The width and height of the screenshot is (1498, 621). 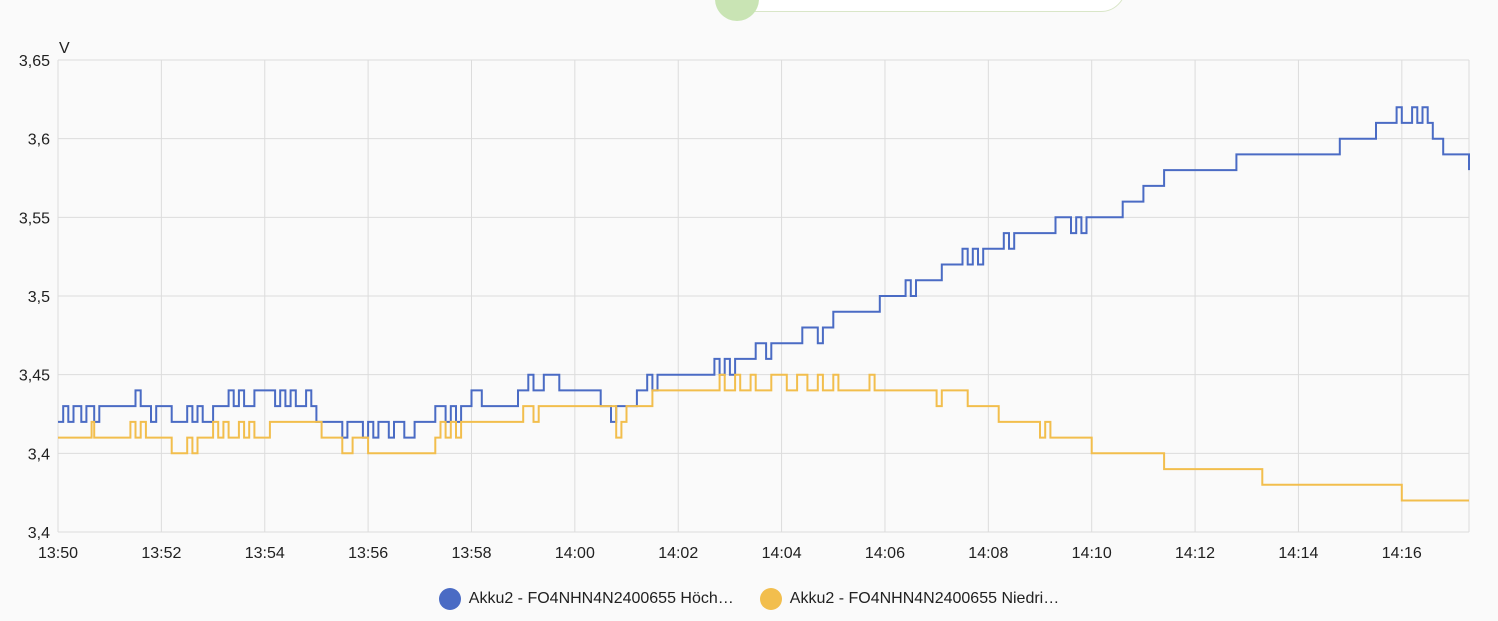 I want to click on x-tick-label: 14:12, so click(x=1195, y=553).